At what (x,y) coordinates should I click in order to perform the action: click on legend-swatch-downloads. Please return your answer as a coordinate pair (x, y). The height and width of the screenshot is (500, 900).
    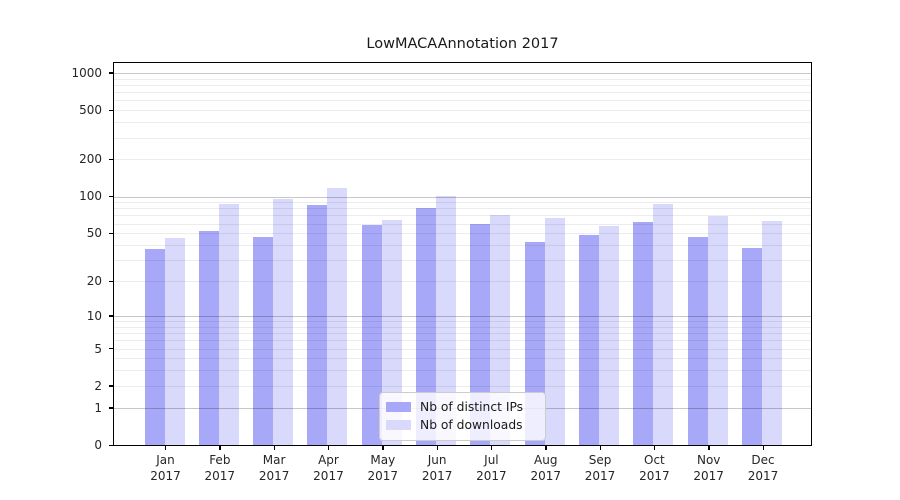
    Looking at the image, I should click on (398, 425).